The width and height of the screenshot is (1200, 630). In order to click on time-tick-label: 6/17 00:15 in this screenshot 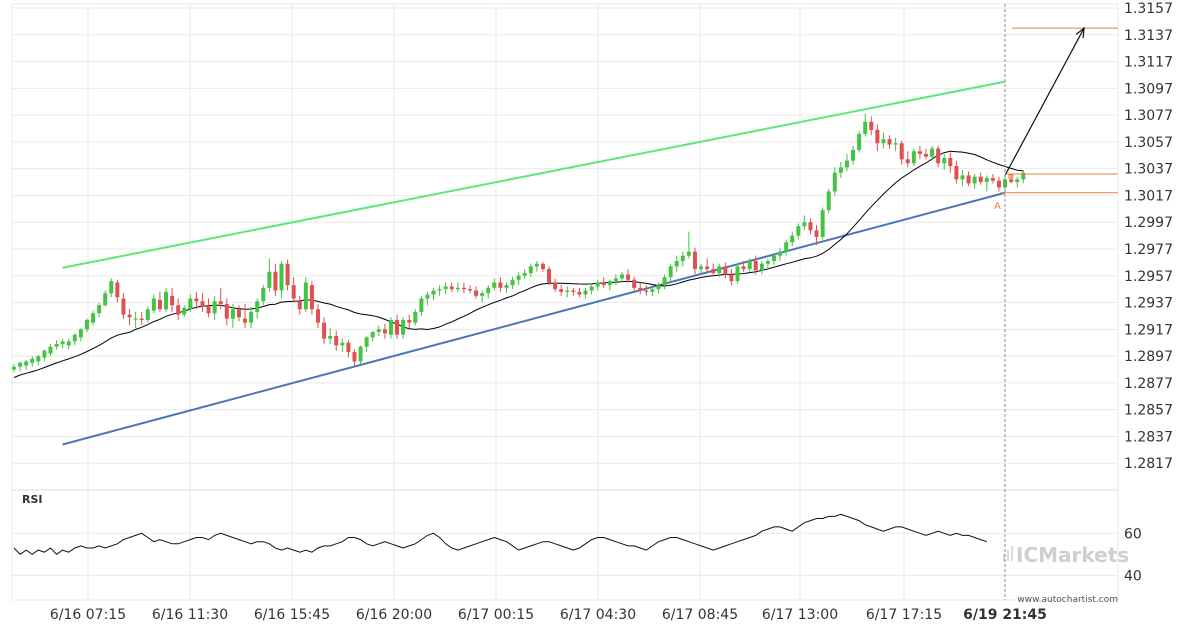, I will do `click(496, 615)`.